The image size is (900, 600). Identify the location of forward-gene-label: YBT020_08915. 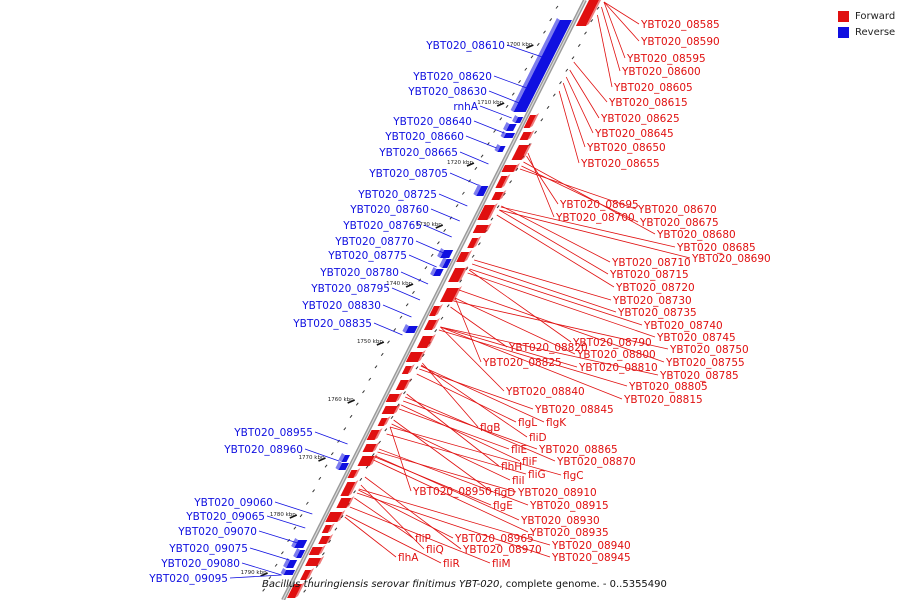
(569, 506).